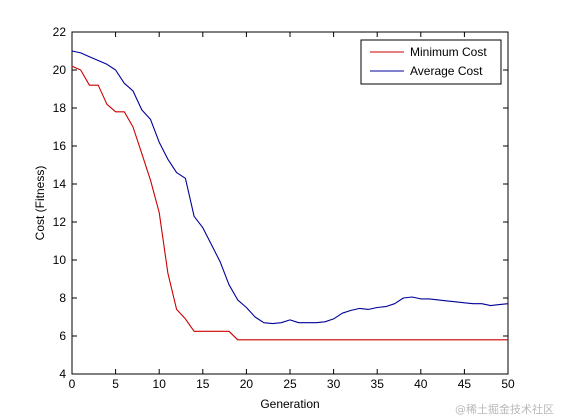 The image size is (561, 420). What do you see at coordinates (60, 32) in the screenshot?
I see `y-tick-label: 22` at bounding box center [60, 32].